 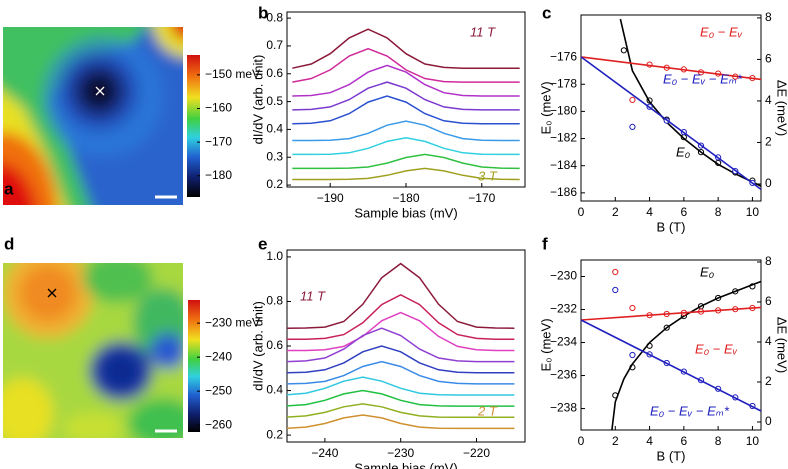 What do you see at coordinates (263, 12) in the screenshot?
I see `panel-label: b` at bounding box center [263, 12].